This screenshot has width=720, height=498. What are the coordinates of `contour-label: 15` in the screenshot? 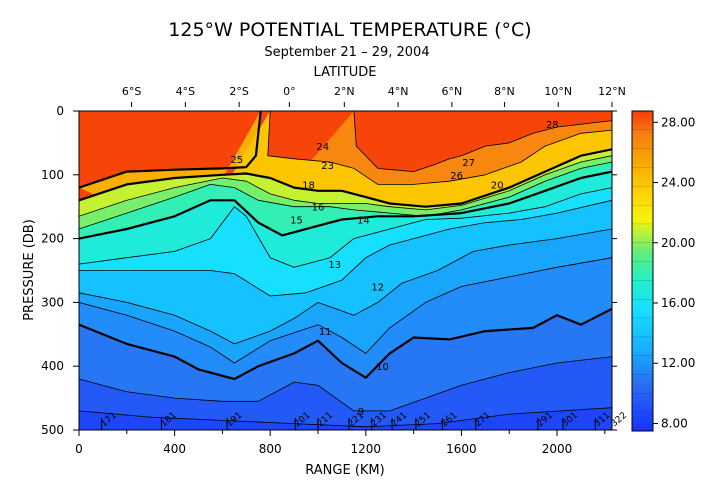 It's located at (296, 220).